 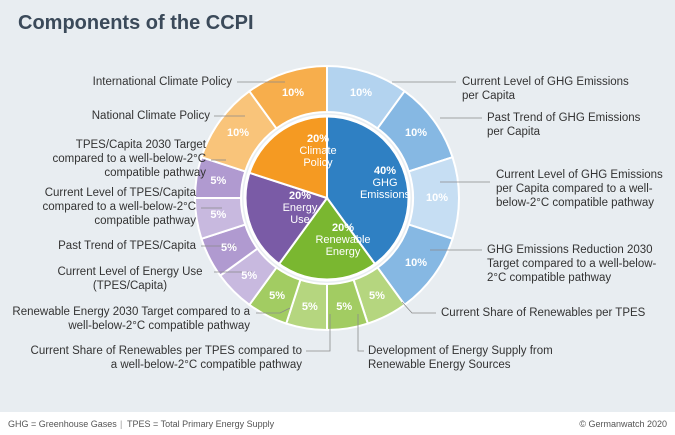 I want to click on outer-category-label: Current Share of Renewables per TPES, so click(x=543, y=313).